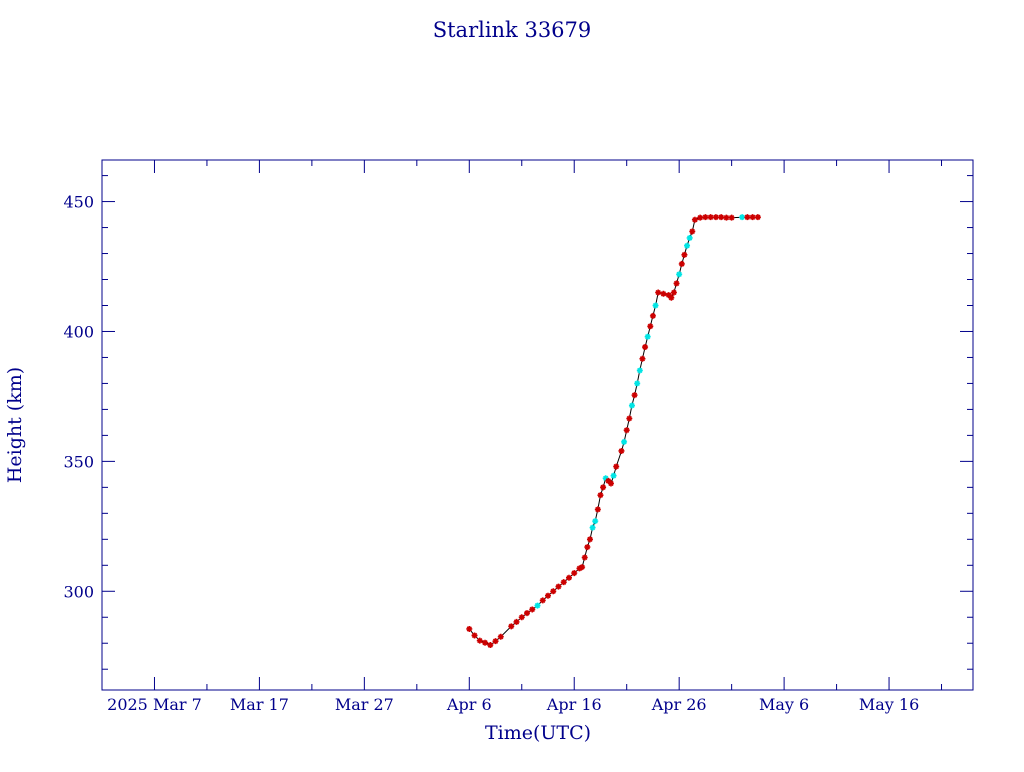 This screenshot has height=772, width=1024. Describe the element at coordinates (574, 704) in the screenshot. I see `x-tick-label: Apr 16` at that location.